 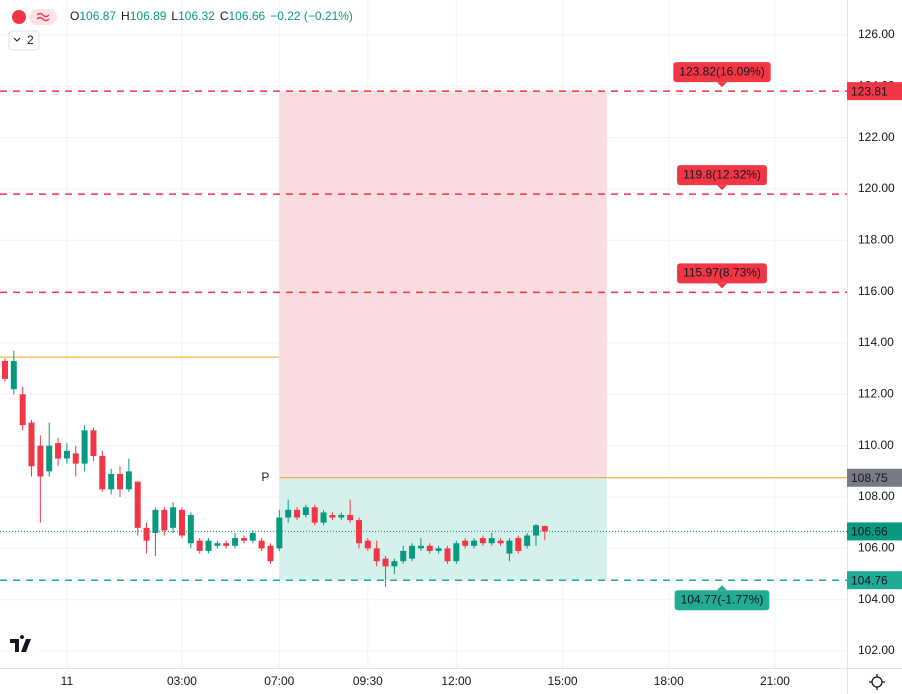 I want to click on x-tick-label: 03:00, so click(x=182, y=681).